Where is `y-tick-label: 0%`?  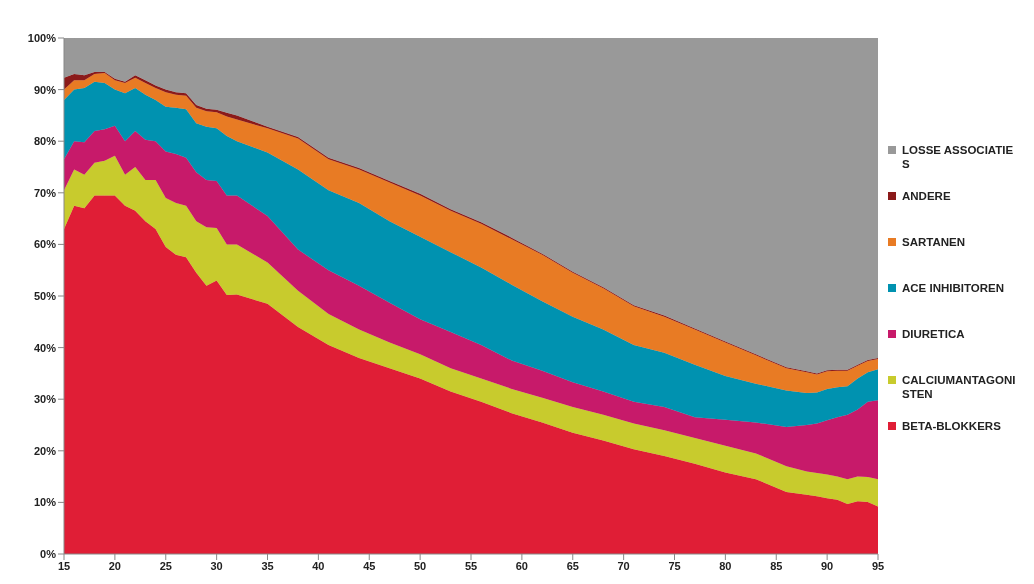 y-tick-label: 0% is located at coordinates (48, 553).